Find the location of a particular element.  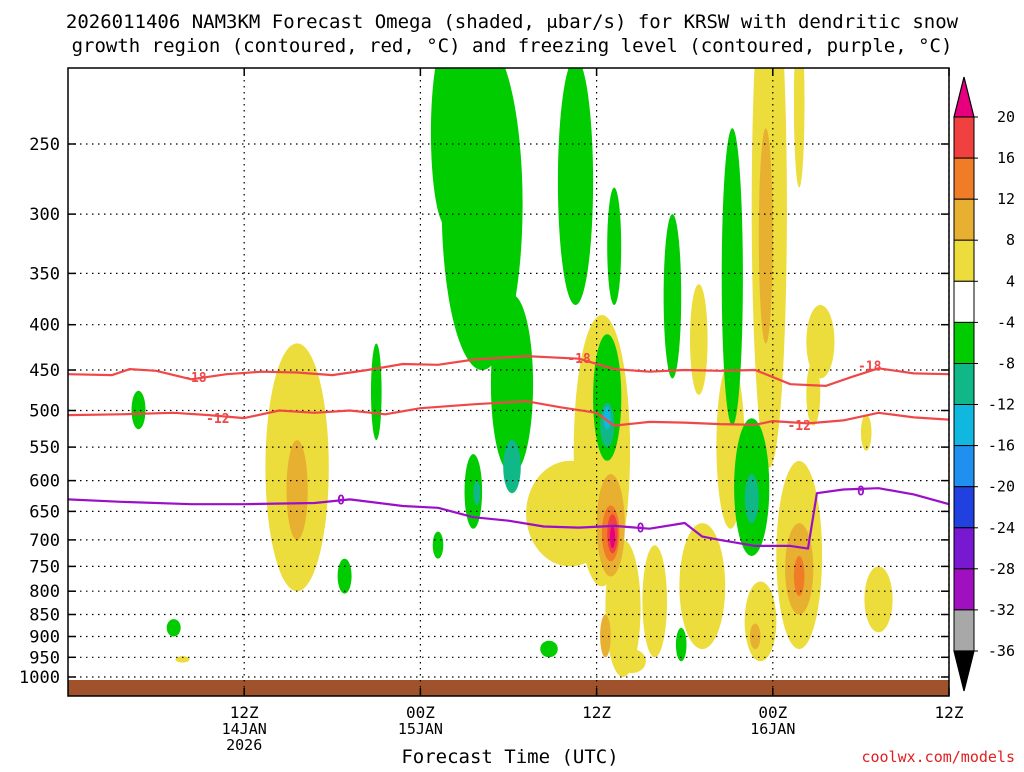

colorbar-top-arrow is located at coordinates (964, 97).